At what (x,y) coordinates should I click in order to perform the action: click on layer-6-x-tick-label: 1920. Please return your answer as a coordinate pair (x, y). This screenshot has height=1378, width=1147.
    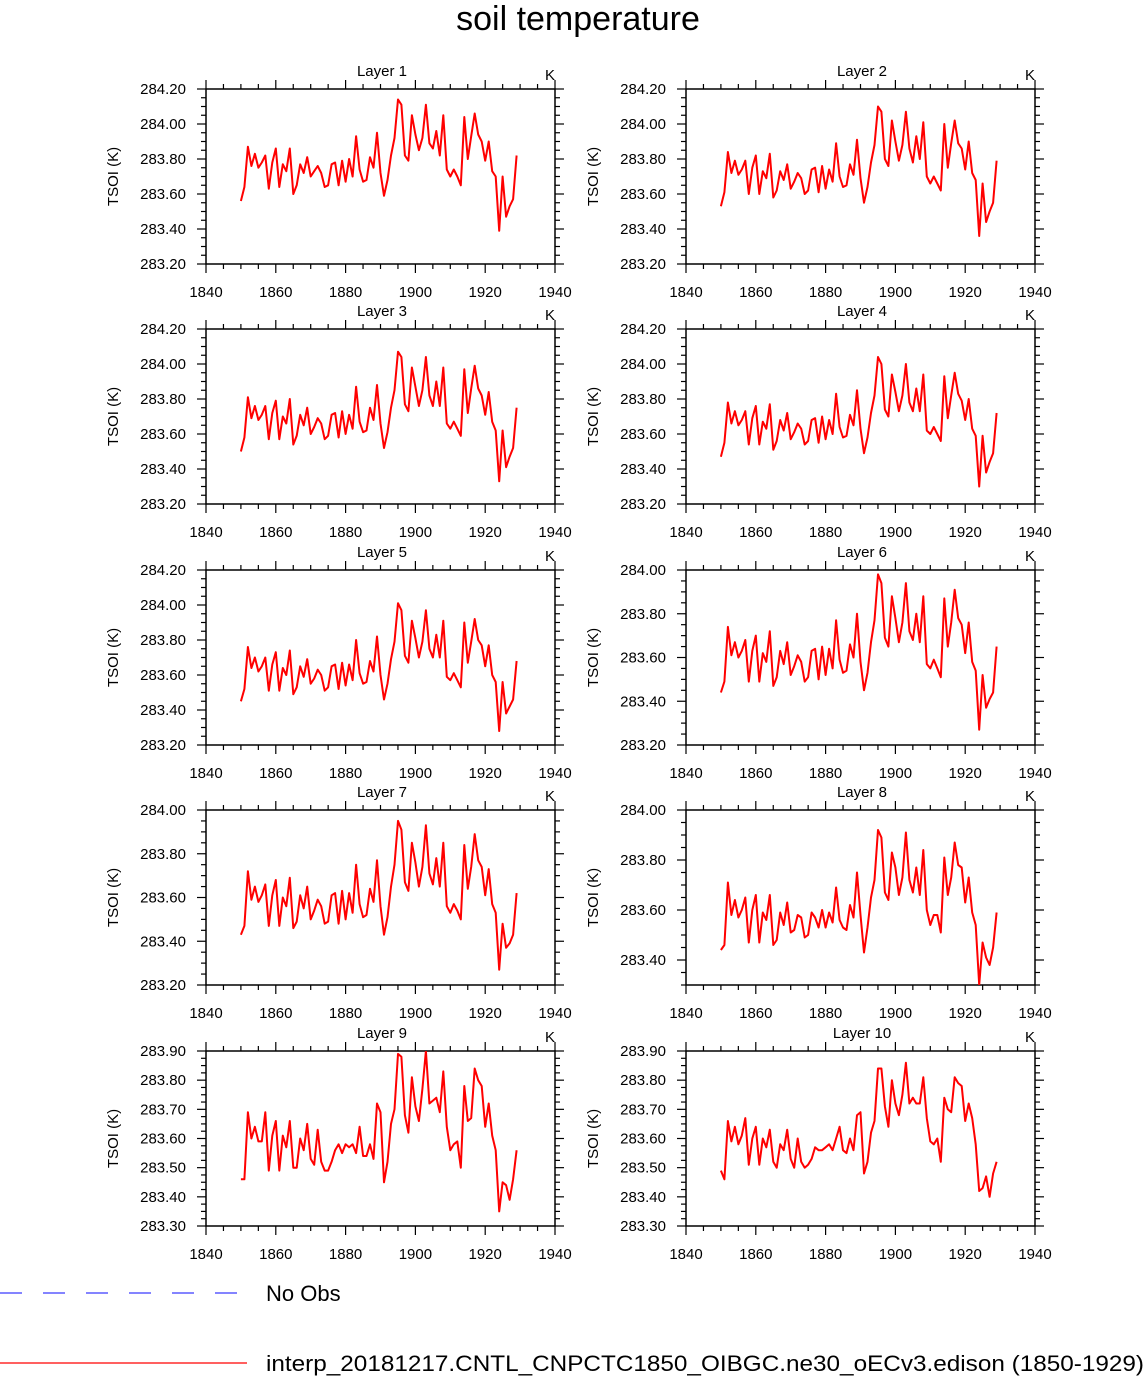
    Looking at the image, I should click on (965, 773).